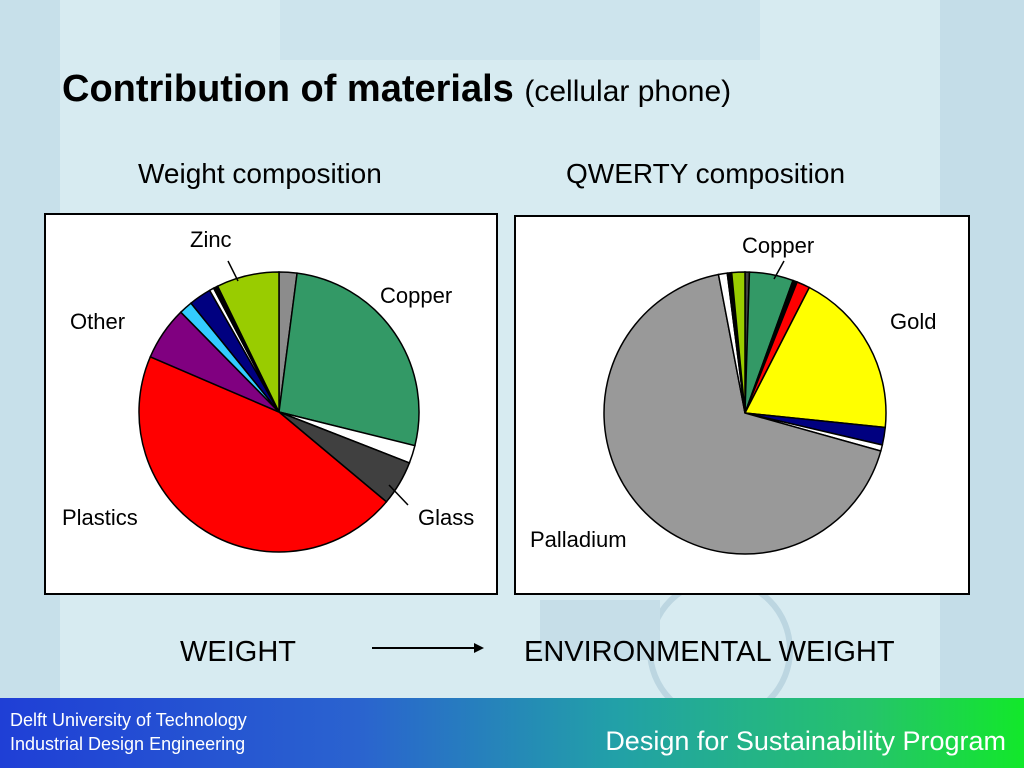  What do you see at coordinates (349, 359) in the screenshot?
I see `pie-slice-copper` at bounding box center [349, 359].